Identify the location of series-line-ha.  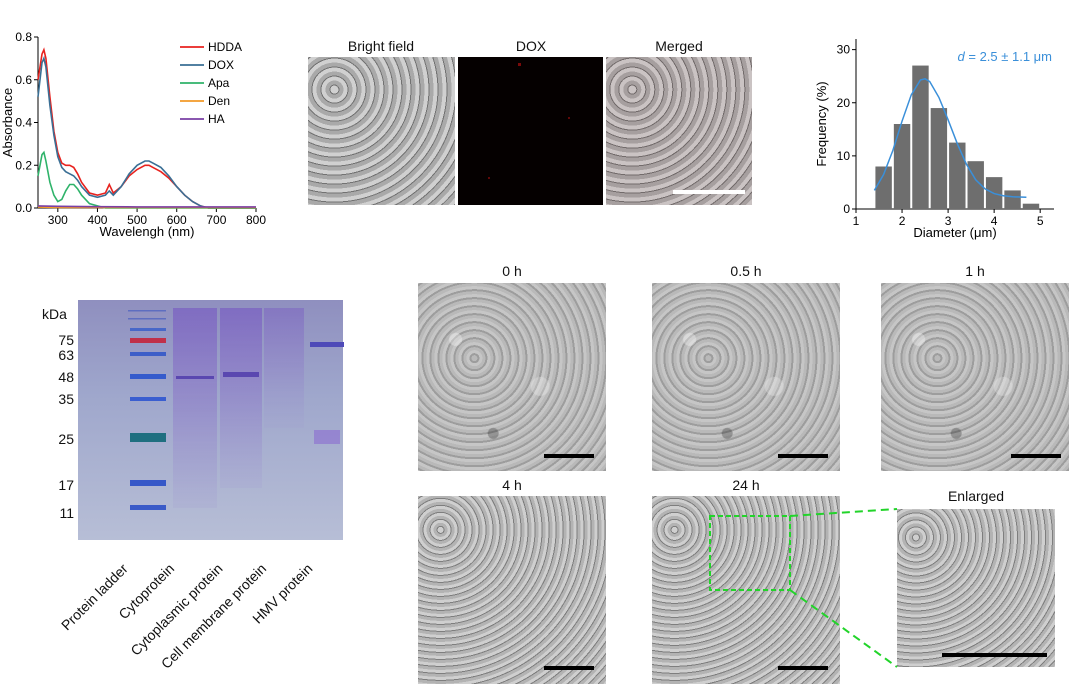
(146, 206).